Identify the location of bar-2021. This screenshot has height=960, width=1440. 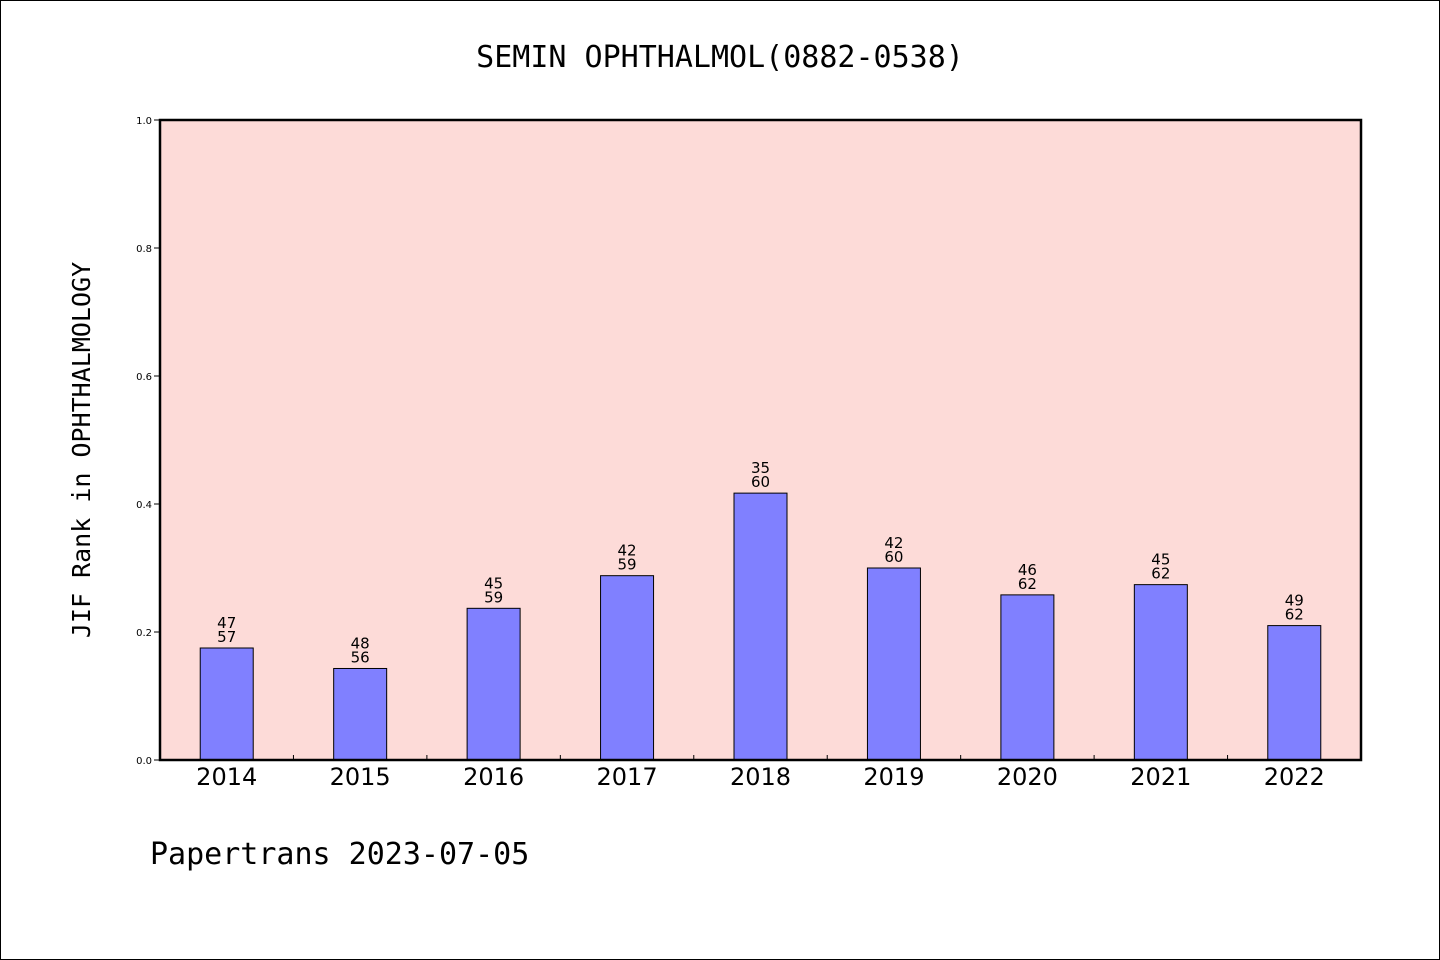
(1160, 672).